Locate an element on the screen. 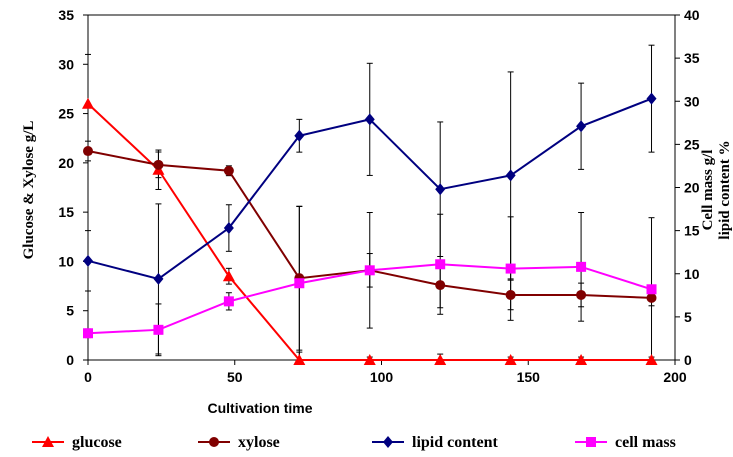  y-tick-label-left: 25 is located at coordinates (66, 114).